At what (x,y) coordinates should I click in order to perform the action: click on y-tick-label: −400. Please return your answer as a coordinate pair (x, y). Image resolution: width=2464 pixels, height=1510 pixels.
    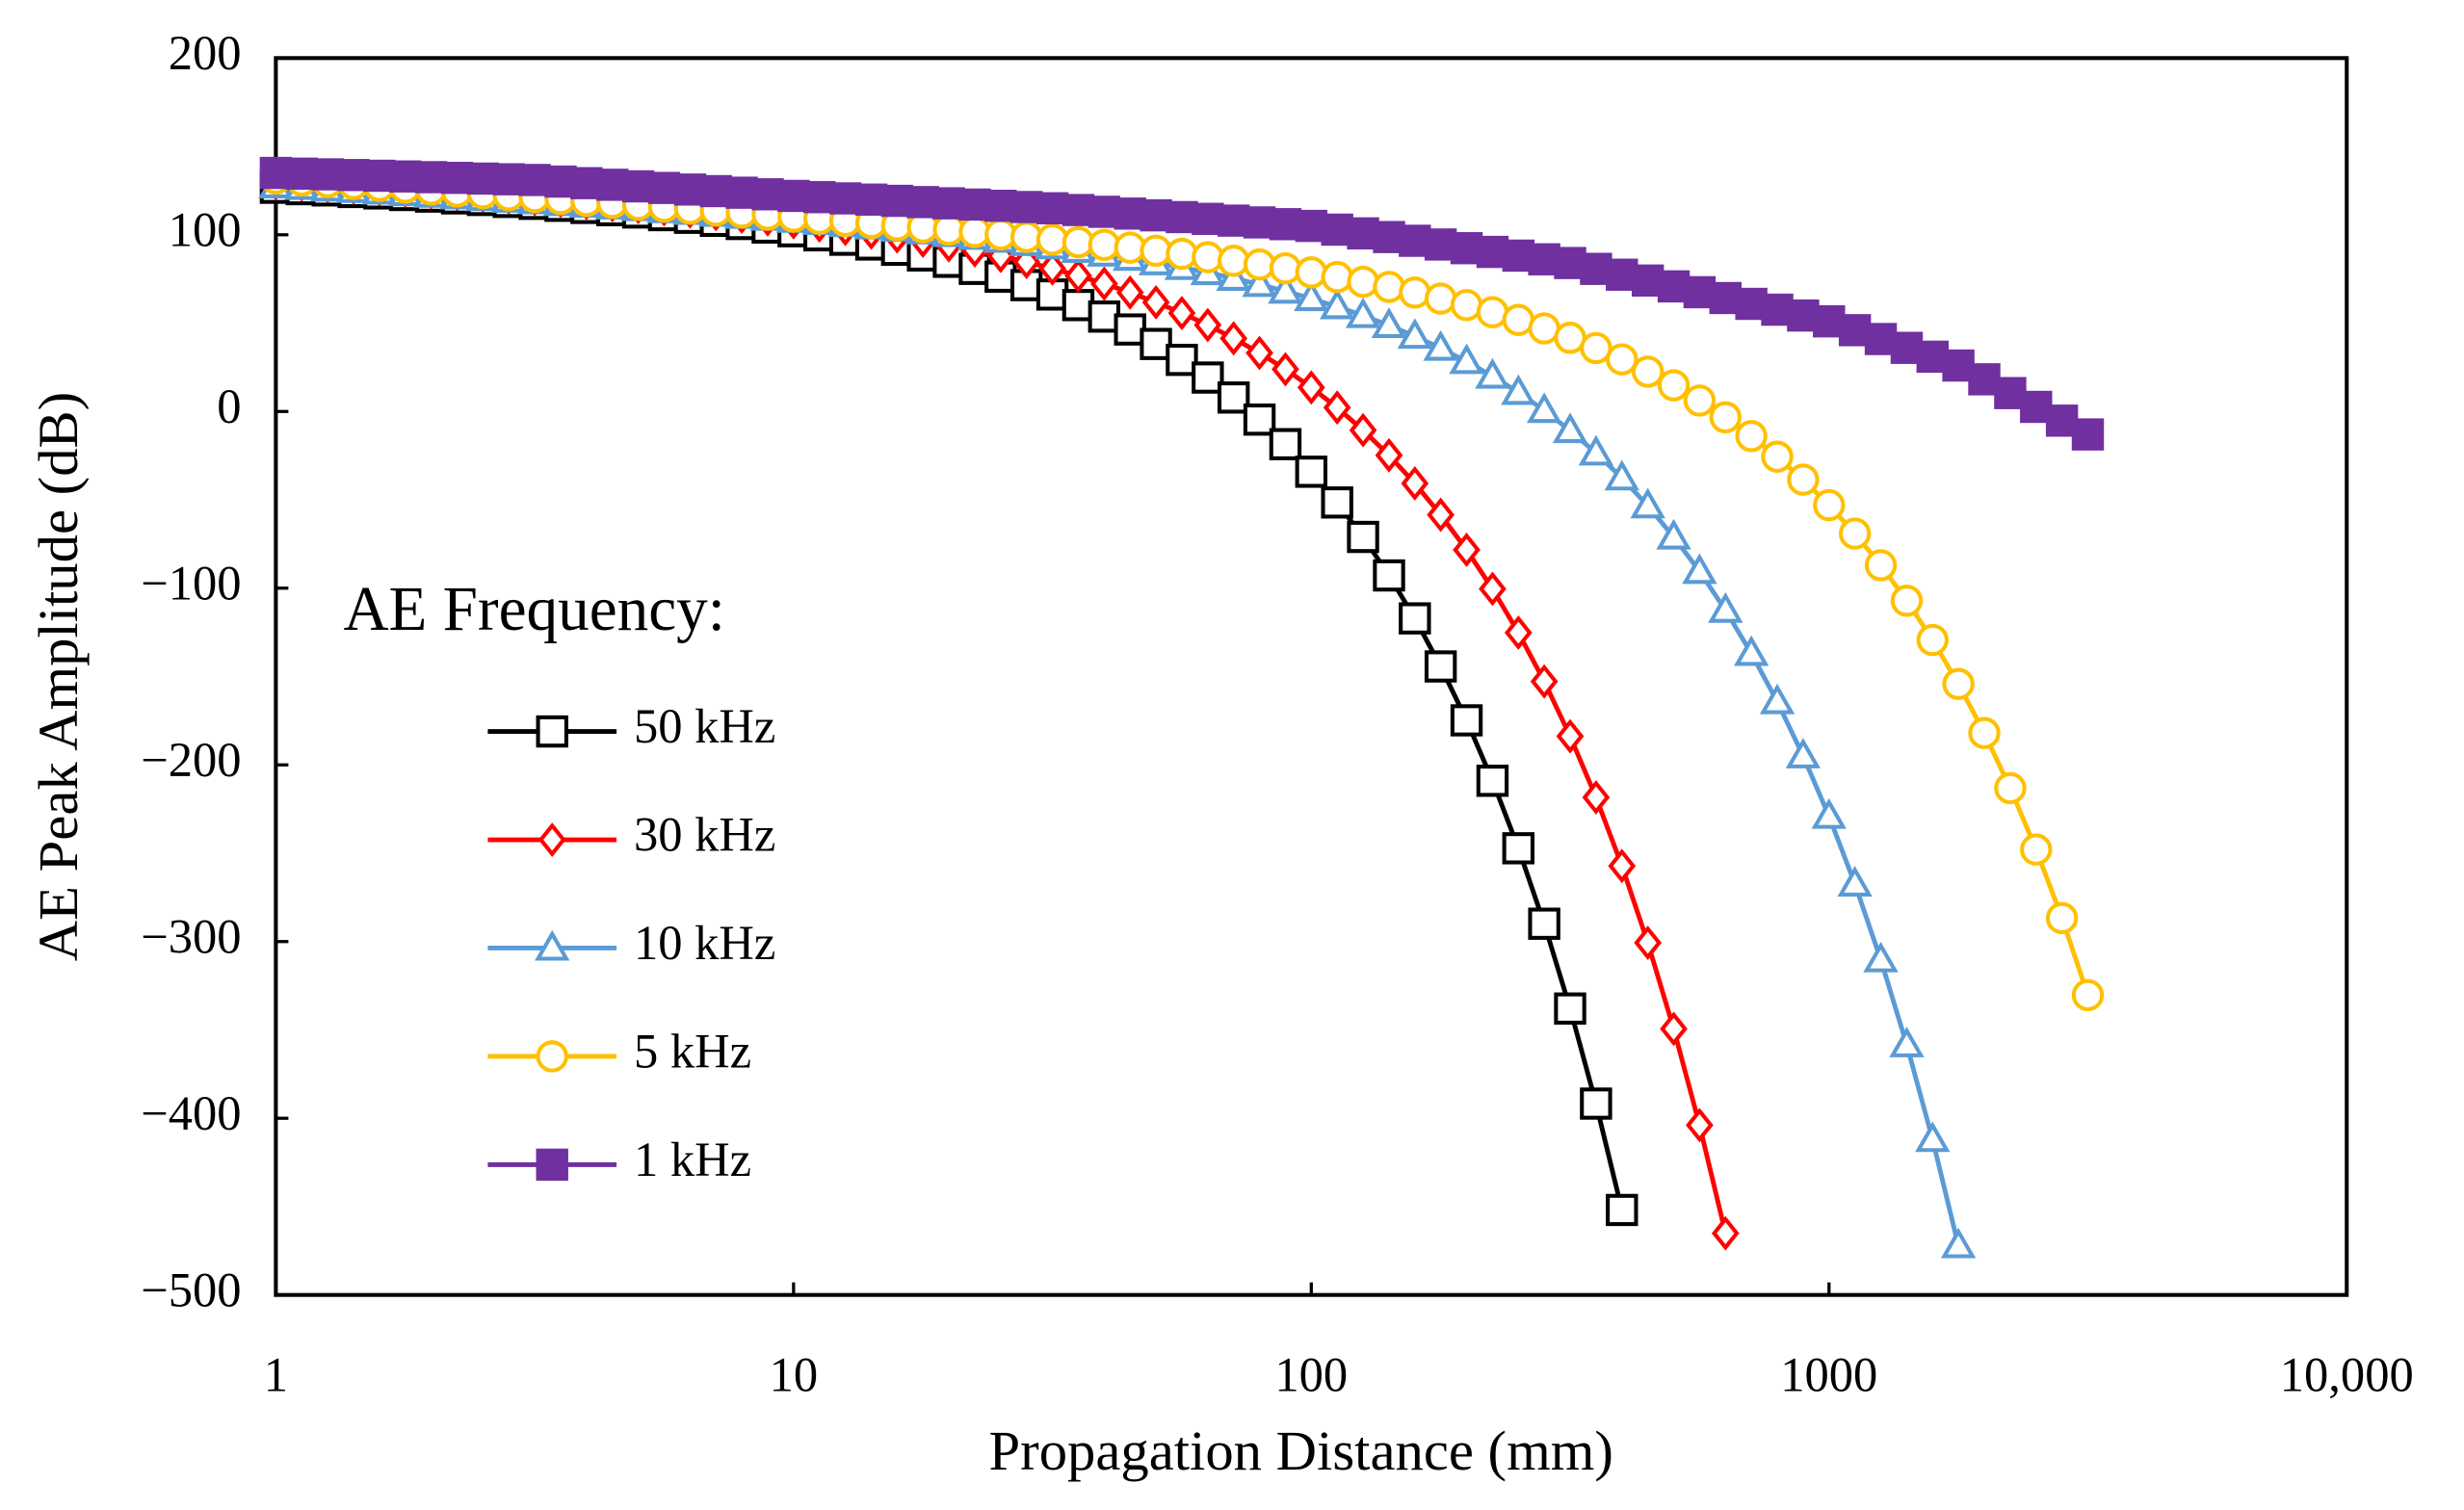
    Looking at the image, I should click on (191, 1113).